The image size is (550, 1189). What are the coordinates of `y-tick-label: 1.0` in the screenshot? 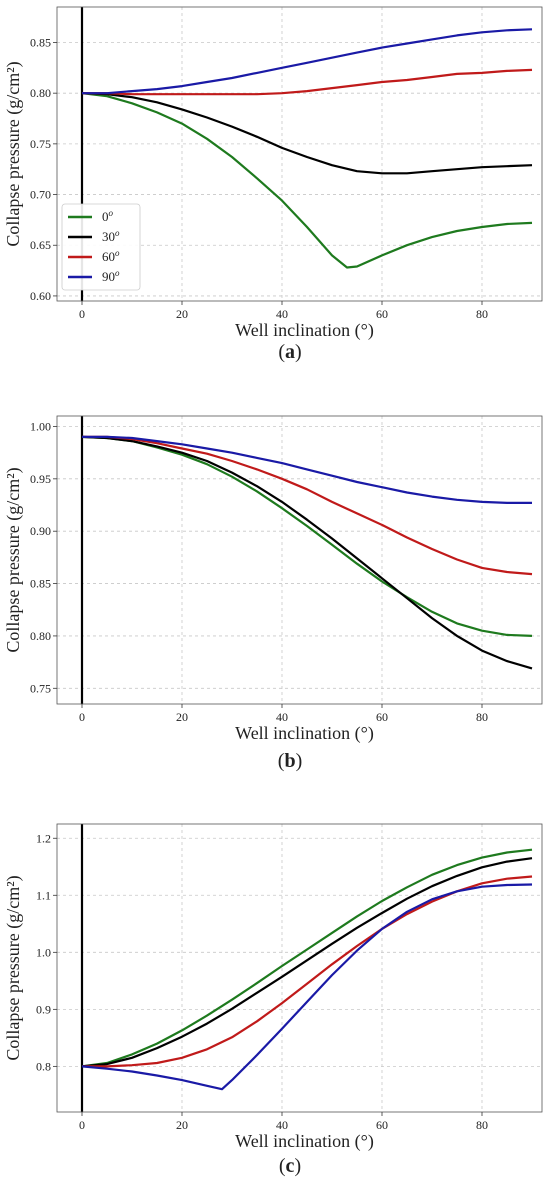 It's located at (43, 952).